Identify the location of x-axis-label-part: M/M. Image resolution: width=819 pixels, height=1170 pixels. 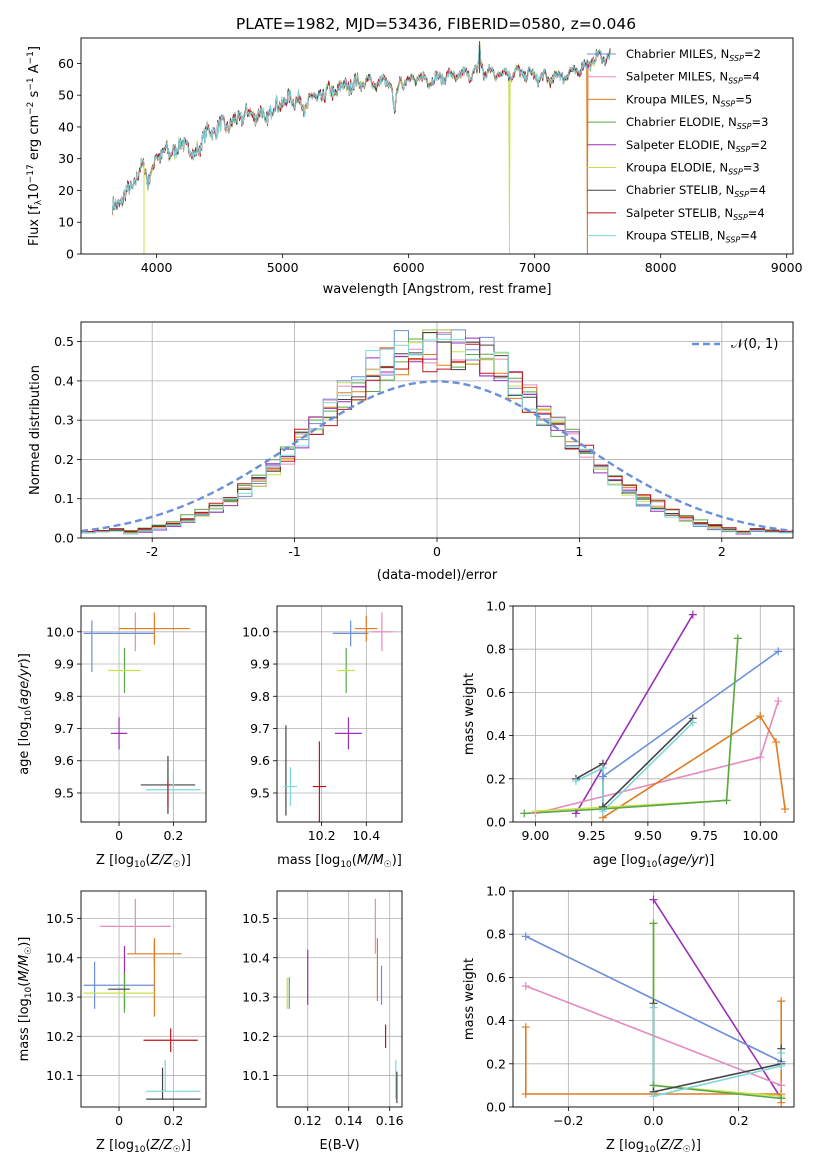
(370, 860).